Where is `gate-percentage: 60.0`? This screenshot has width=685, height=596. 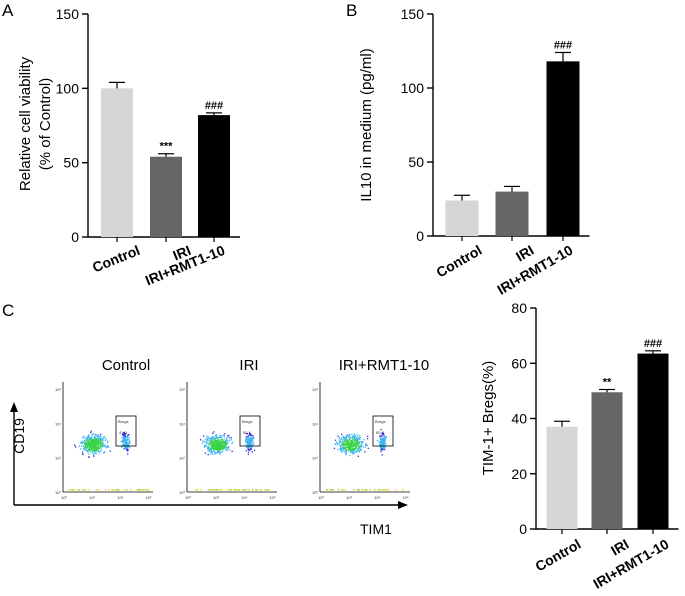
gate-percentage: 60.0 is located at coordinates (380, 432).